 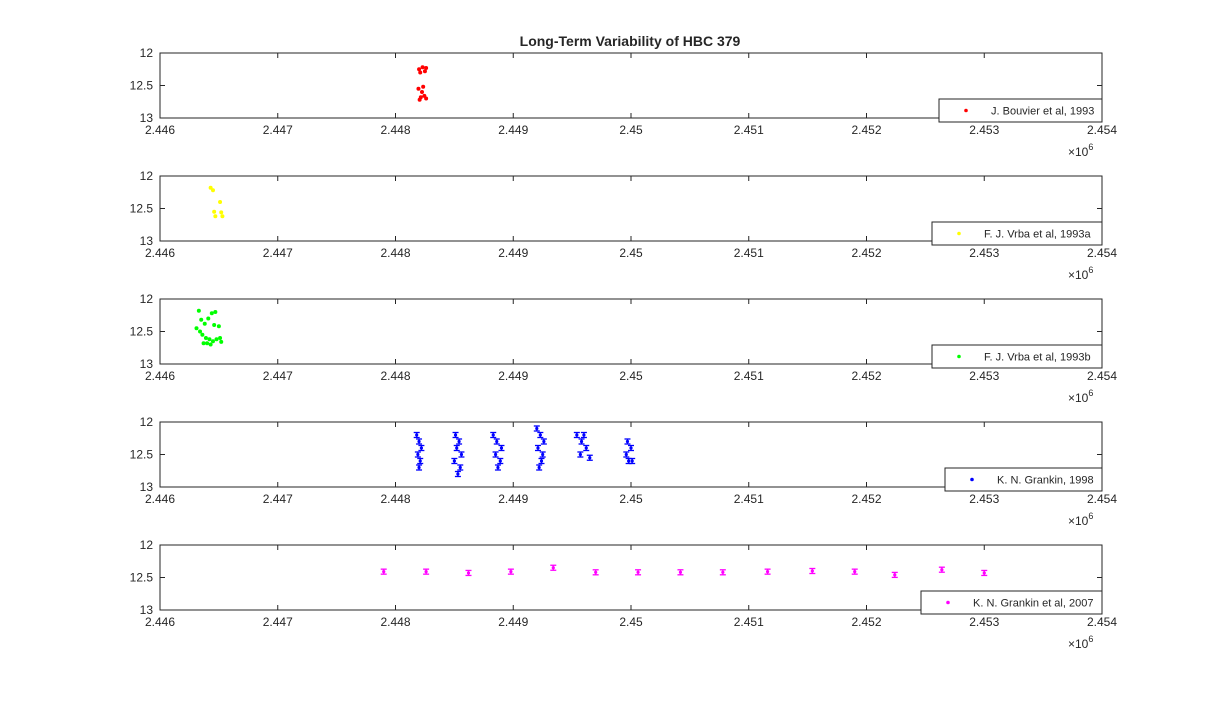 What do you see at coordinates (630, 41) in the screenshot?
I see `figure-title: Long-Term Variability of HBC 379` at bounding box center [630, 41].